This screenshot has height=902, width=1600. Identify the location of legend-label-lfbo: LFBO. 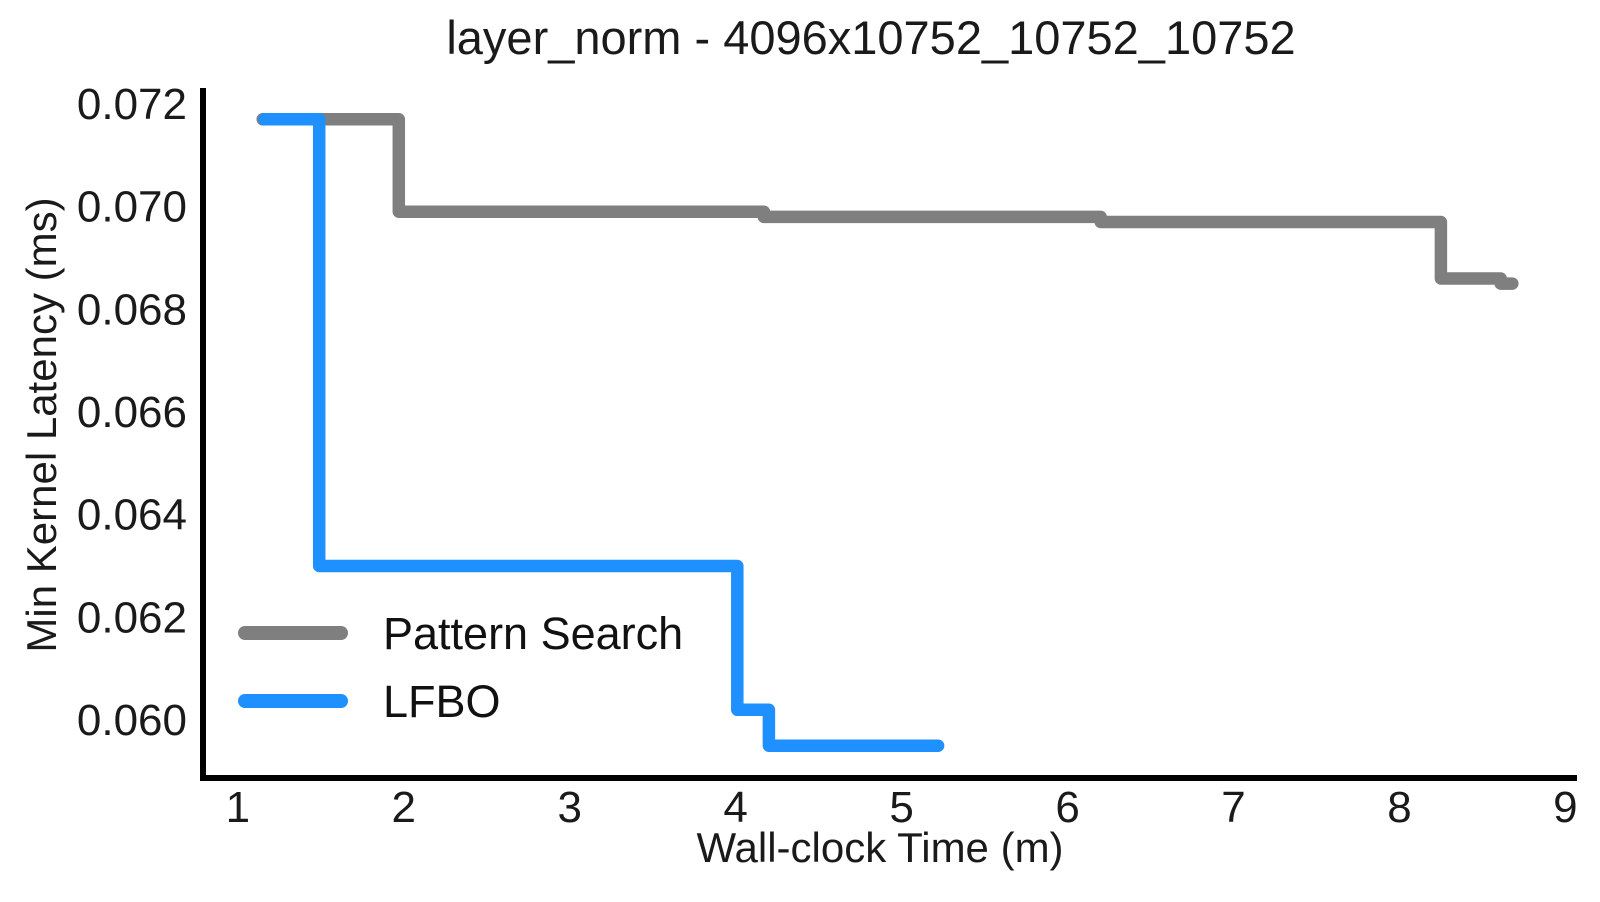
(442, 701).